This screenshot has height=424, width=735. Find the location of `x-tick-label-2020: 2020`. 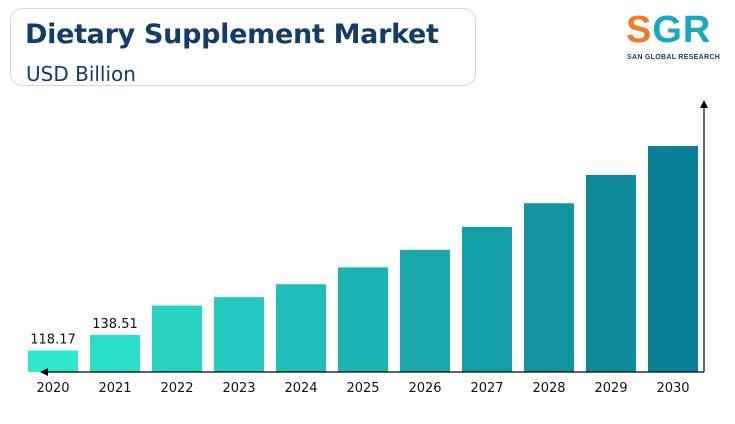

x-tick-label-2020: 2020 is located at coordinates (52, 388).